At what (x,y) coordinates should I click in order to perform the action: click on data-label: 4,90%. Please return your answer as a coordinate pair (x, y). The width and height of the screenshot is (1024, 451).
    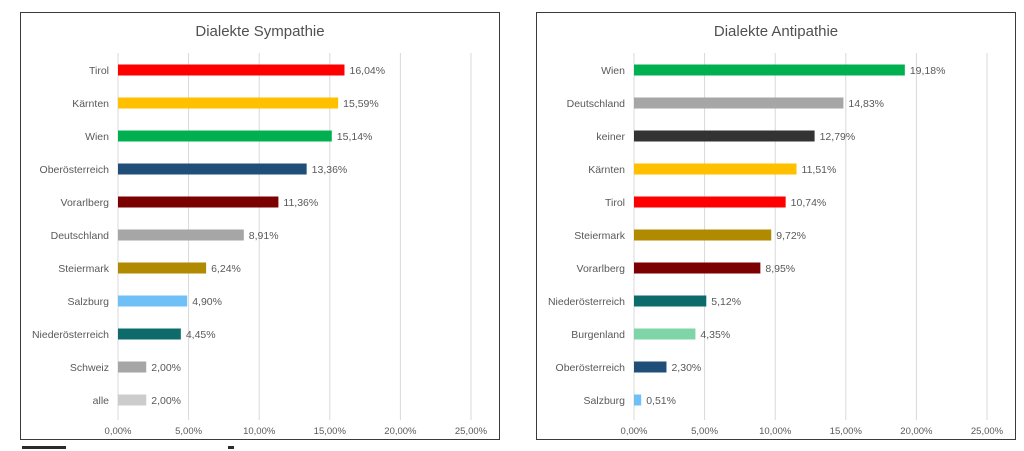
    Looking at the image, I should click on (207, 302).